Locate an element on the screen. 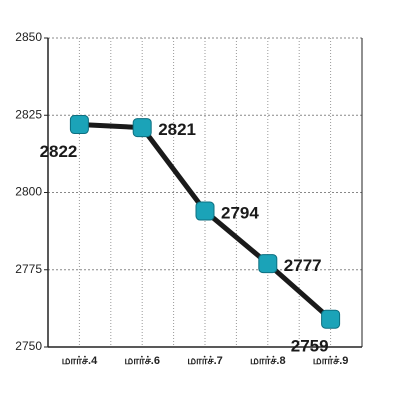  y-tick-label: 2800 is located at coordinates (28, 192).